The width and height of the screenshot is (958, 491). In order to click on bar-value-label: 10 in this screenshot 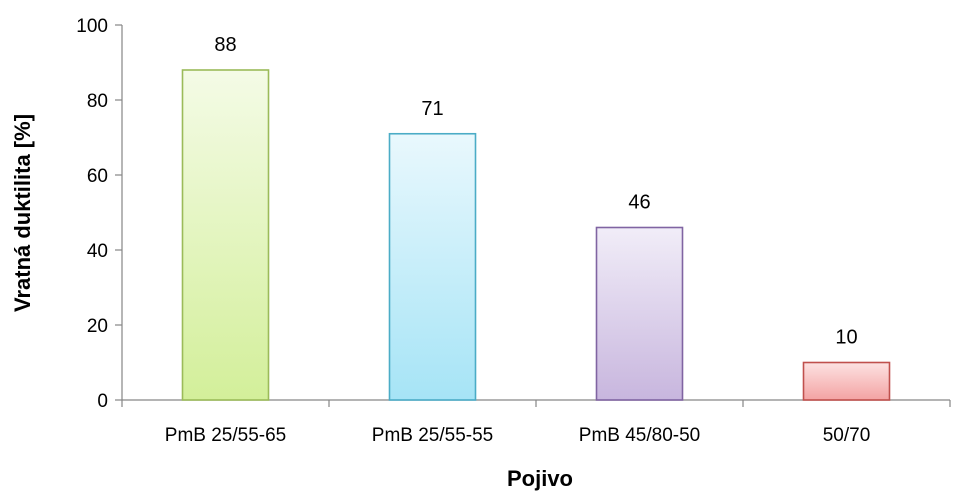, I will do `click(846, 338)`.